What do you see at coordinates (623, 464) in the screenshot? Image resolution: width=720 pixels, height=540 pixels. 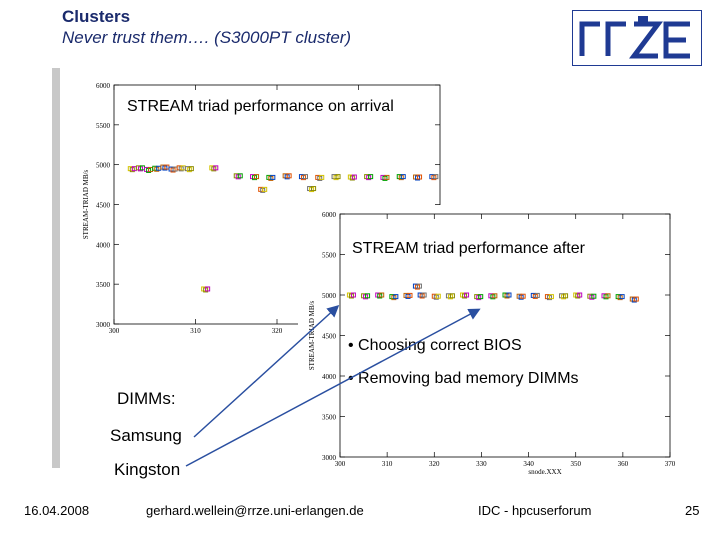 I see `x-tick-label: 360` at bounding box center [623, 464].